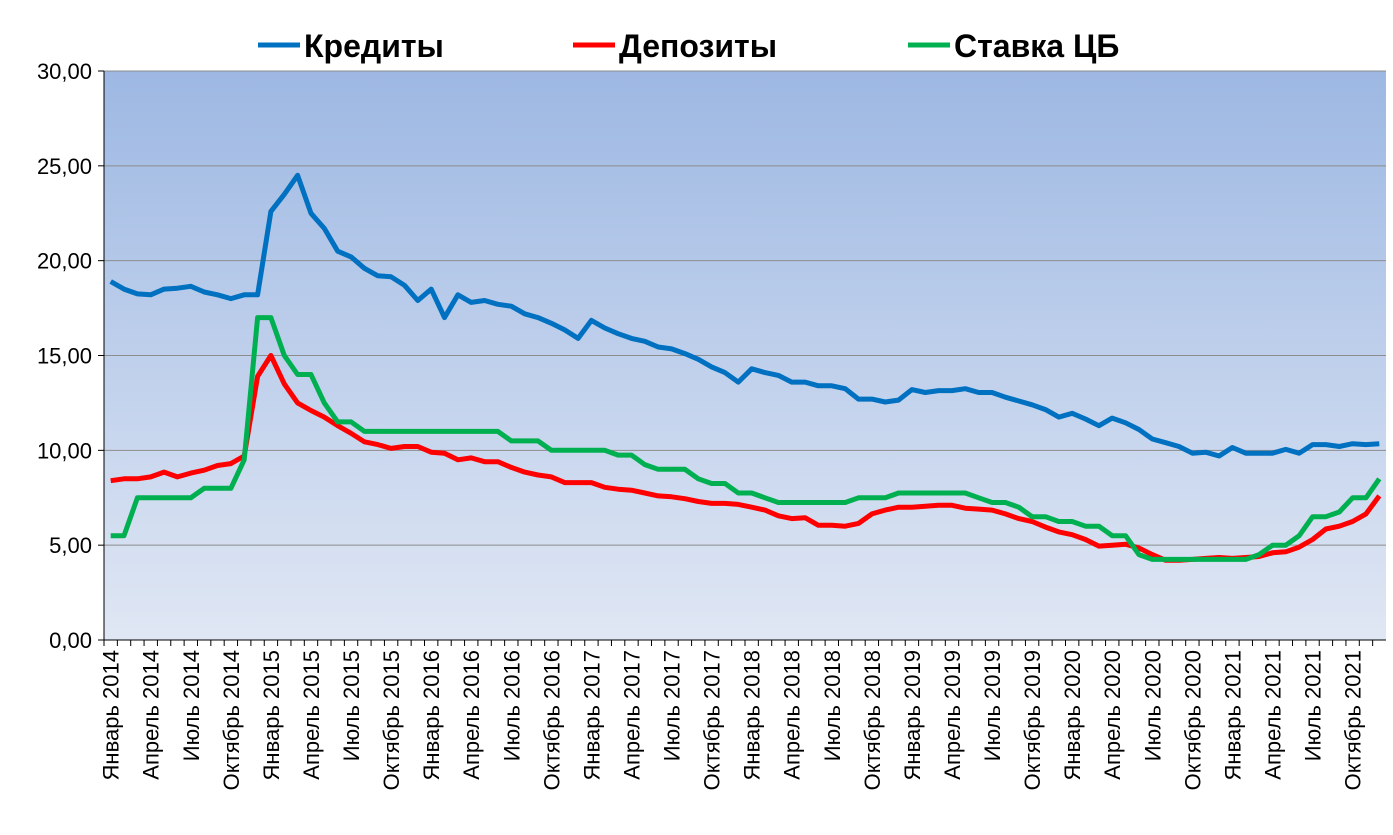 Image resolution: width=1393 pixels, height=835 pixels. What do you see at coordinates (1353, 720) in the screenshot?
I see `x-tick-label: Октябрь 2021` at bounding box center [1353, 720].